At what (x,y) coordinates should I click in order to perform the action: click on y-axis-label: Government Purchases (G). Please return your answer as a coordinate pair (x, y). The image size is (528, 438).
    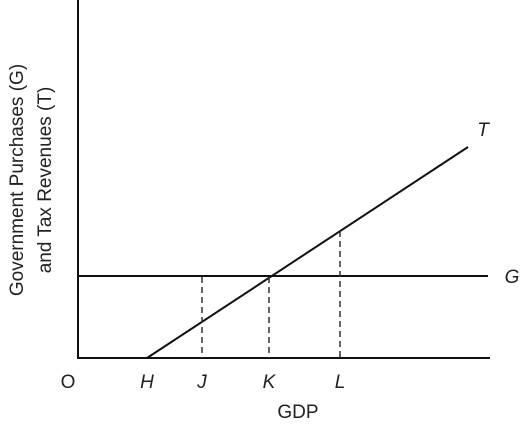
    Looking at the image, I should click on (17, 180).